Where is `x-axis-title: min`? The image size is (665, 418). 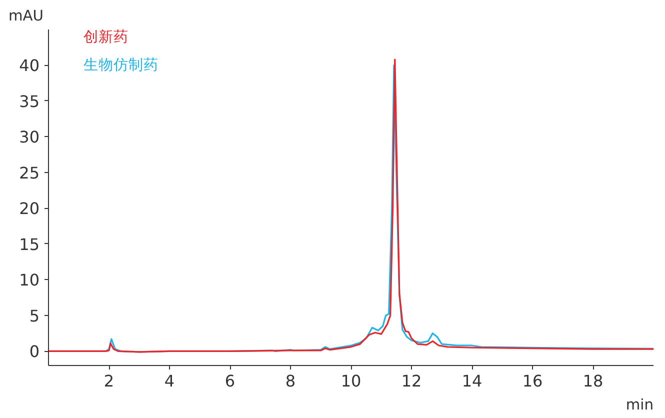
x-axis-title: min is located at coordinates (640, 405).